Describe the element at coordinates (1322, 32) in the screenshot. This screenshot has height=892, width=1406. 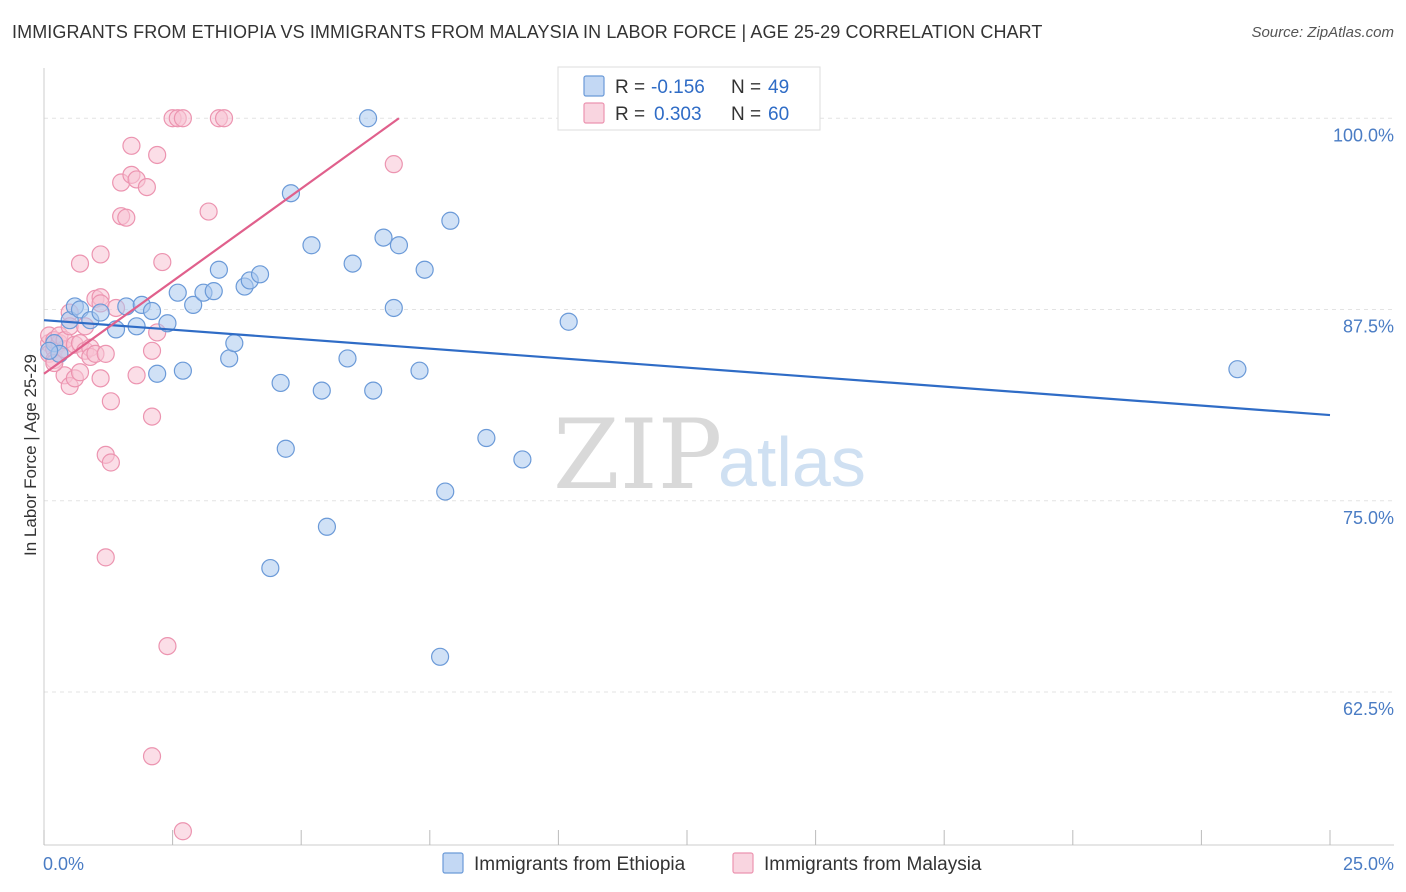
I see `source-label: Source: ZipAtlas.com` at that location.